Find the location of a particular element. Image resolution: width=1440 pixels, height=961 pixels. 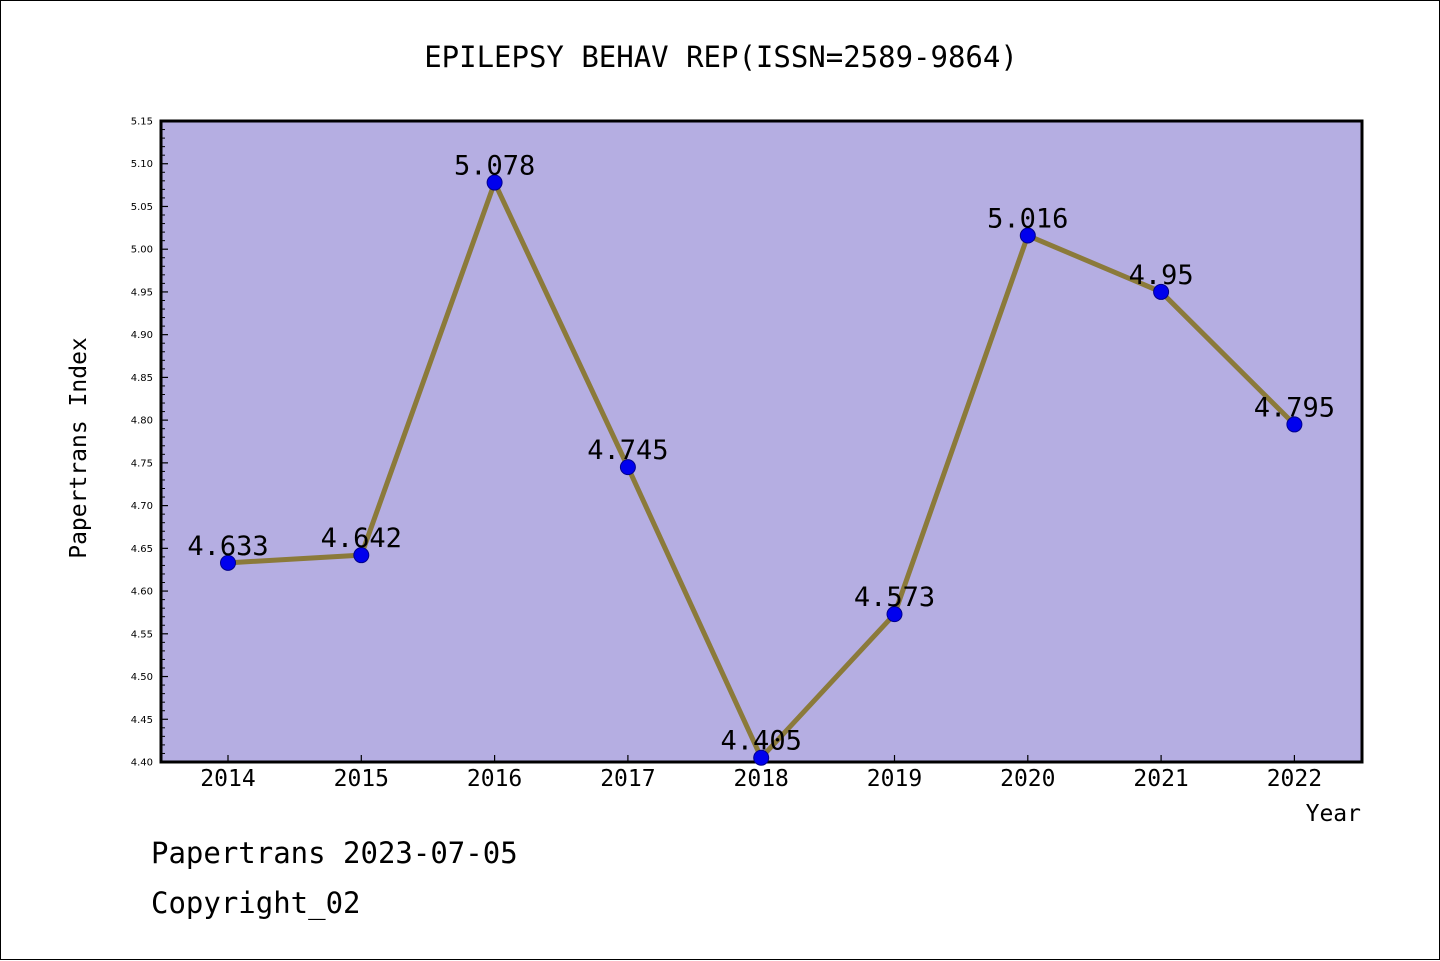

y-tick-label: 5.00 is located at coordinates (142, 250).